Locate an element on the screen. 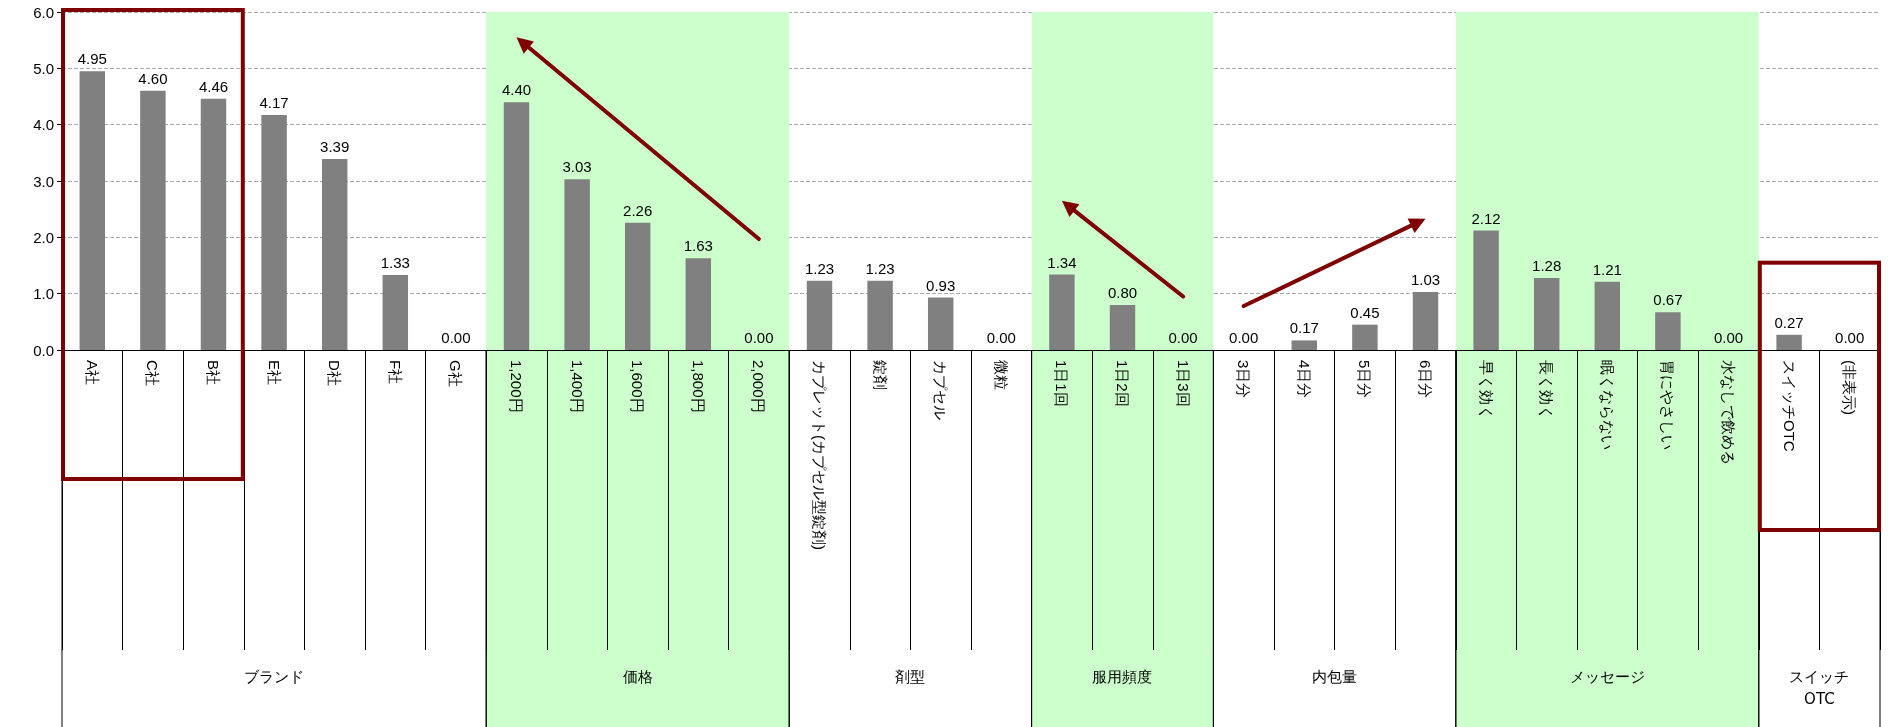 The image size is (1888, 727). y-tick-label: 6.0 is located at coordinates (43, 12).